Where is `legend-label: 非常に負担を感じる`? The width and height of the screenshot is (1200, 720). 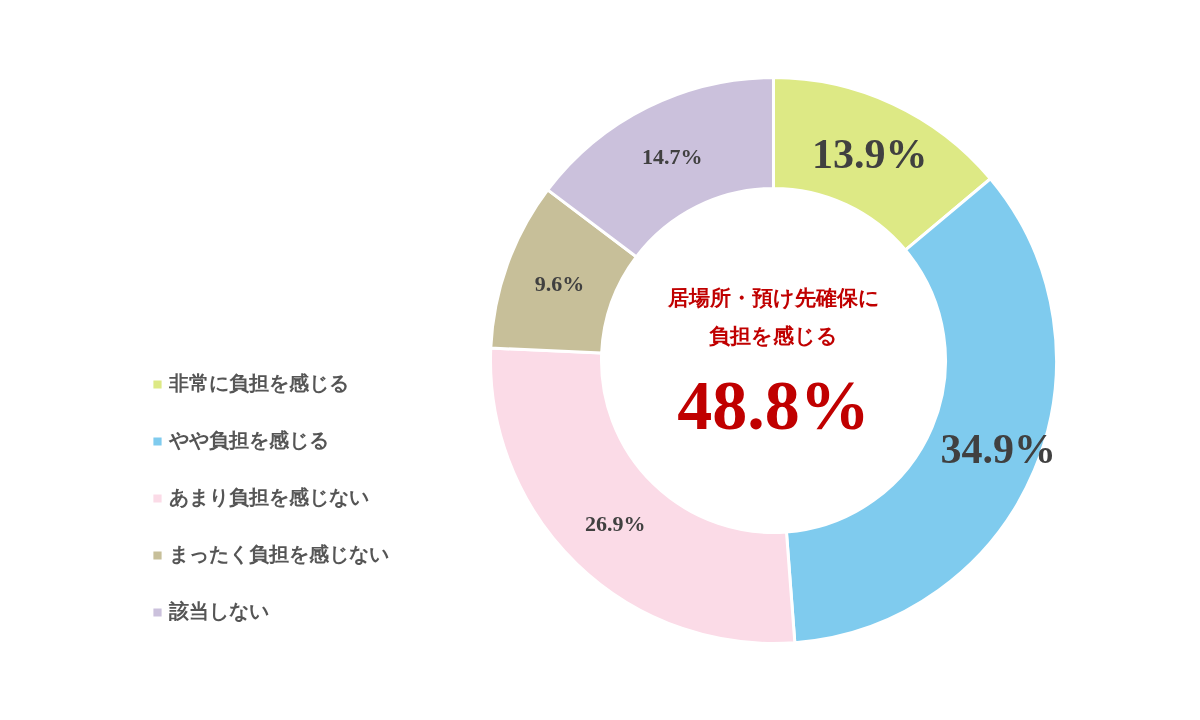
legend-label: 非常に負担を感じる is located at coordinates (259, 383).